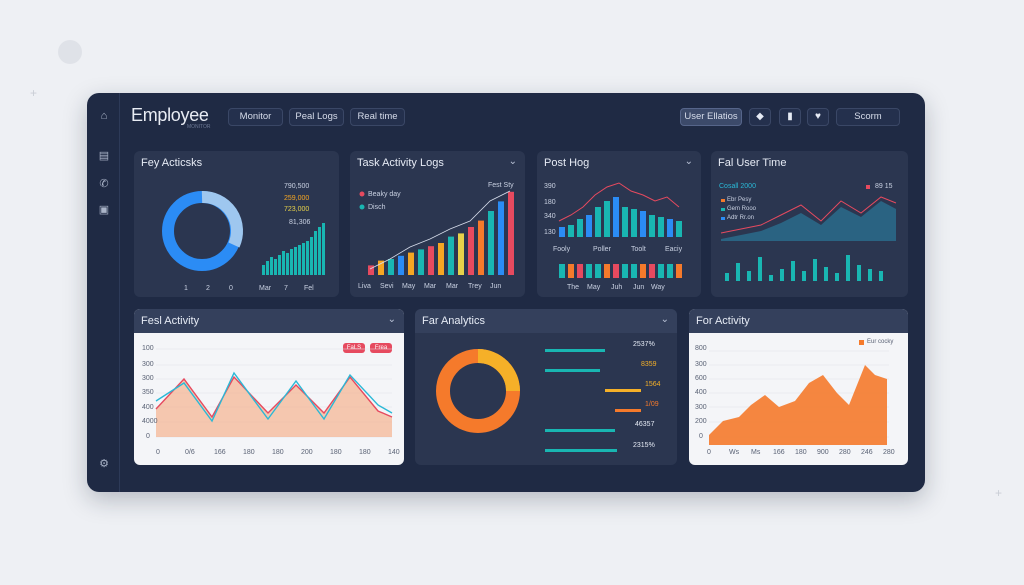 The image size is (1024, 585). Describe the element at coordinates (701, 378) in the screenshot. I see `y-axis-label: 600` at that location.